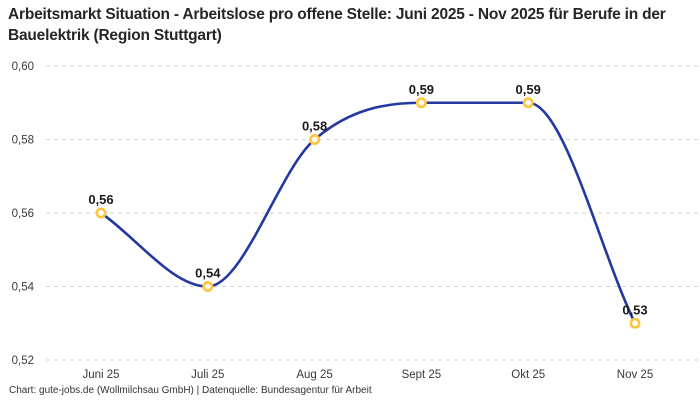 This screenshot has height=400, width=700. Describe the element at coordinates (422, 375) in the screenshot. I see `x-axis-tick-label: Sept 25` at that location.